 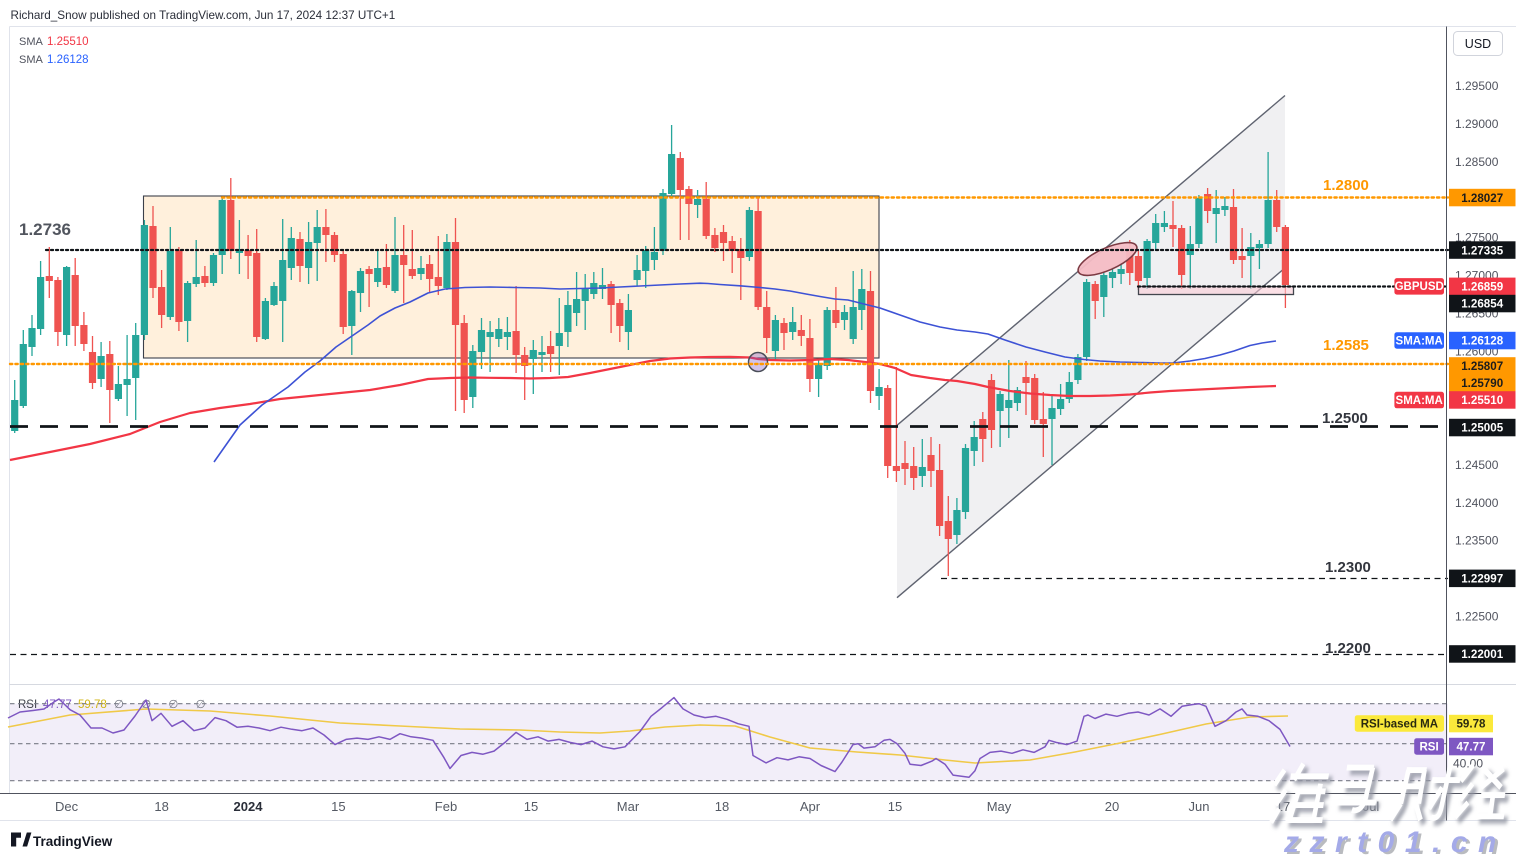 I want to click on svg-text: RSI-based MA, so click(x=1399, y=724).